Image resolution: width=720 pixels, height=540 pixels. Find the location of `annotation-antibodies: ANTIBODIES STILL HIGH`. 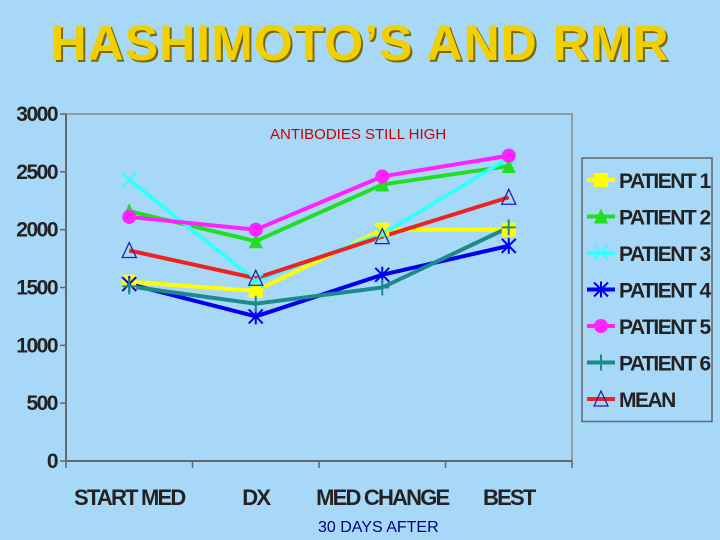

annotation-antibodies: ANTIBODIES STILL HIGH is located at coordinates (358, 134).